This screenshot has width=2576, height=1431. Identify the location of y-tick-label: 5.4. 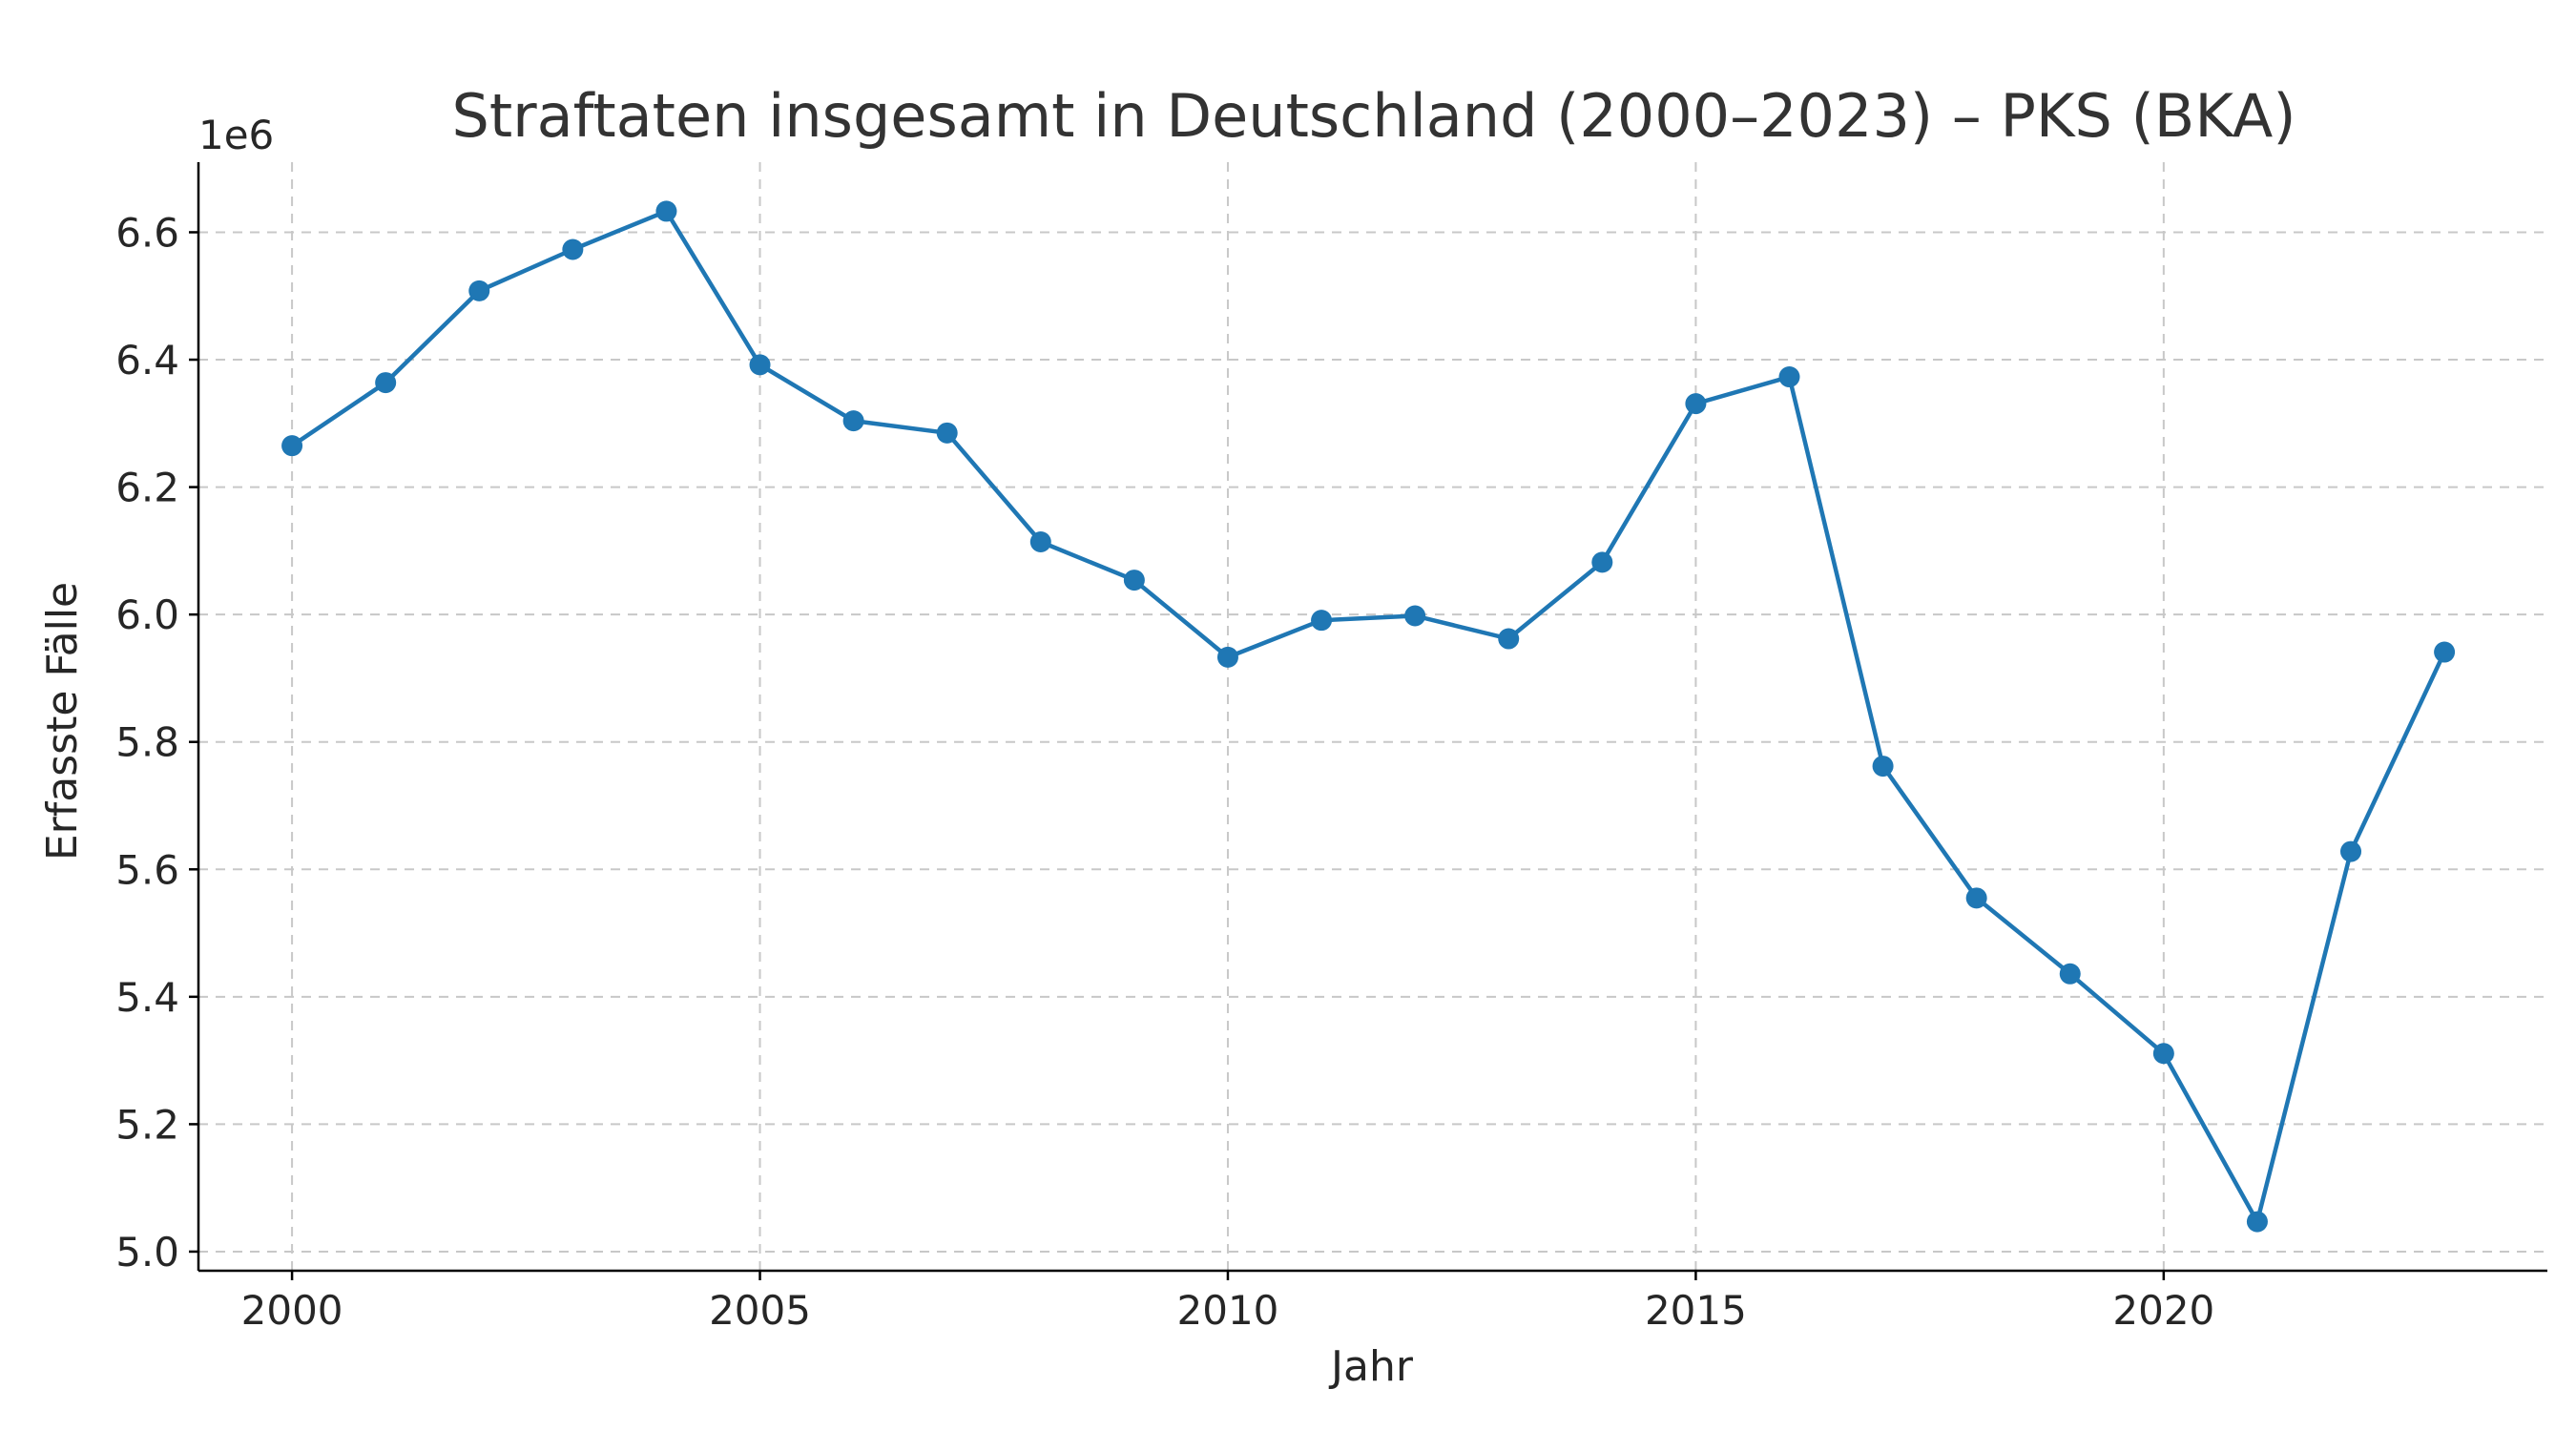
(147, 997).